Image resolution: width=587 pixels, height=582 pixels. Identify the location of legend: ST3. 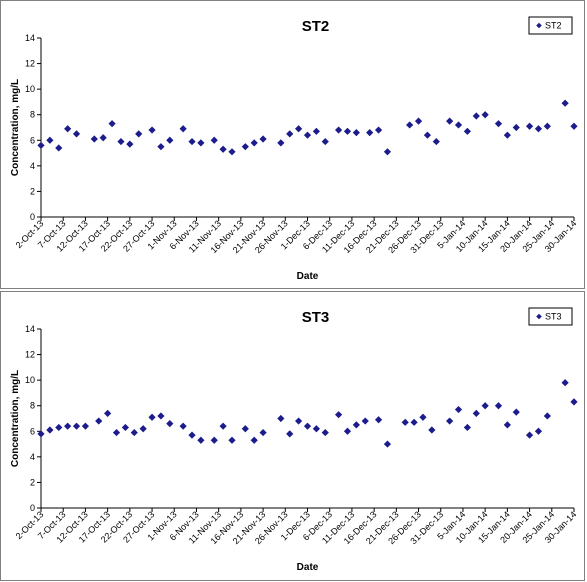
(550, 316).